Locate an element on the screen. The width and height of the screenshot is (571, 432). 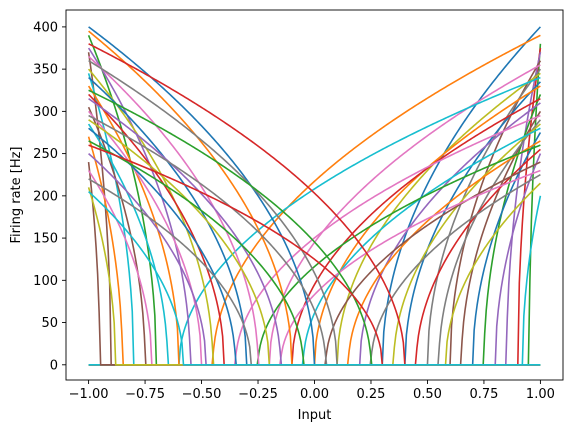
y-tick-label: 400 is located at coordinates (45, 27).